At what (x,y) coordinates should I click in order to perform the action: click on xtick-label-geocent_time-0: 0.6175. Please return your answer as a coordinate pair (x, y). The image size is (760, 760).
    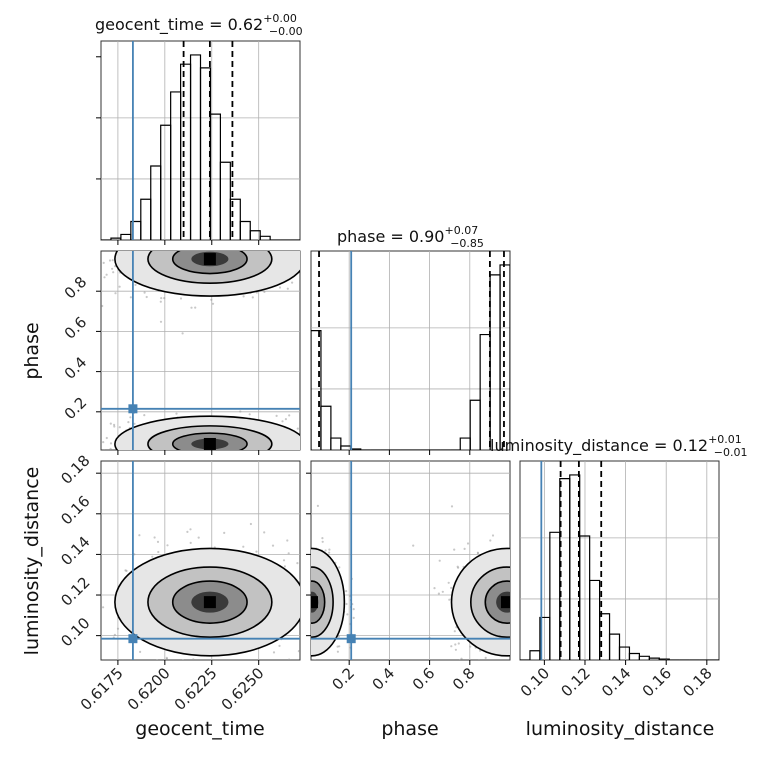
    Looking at the image, I should click on (102, 689).